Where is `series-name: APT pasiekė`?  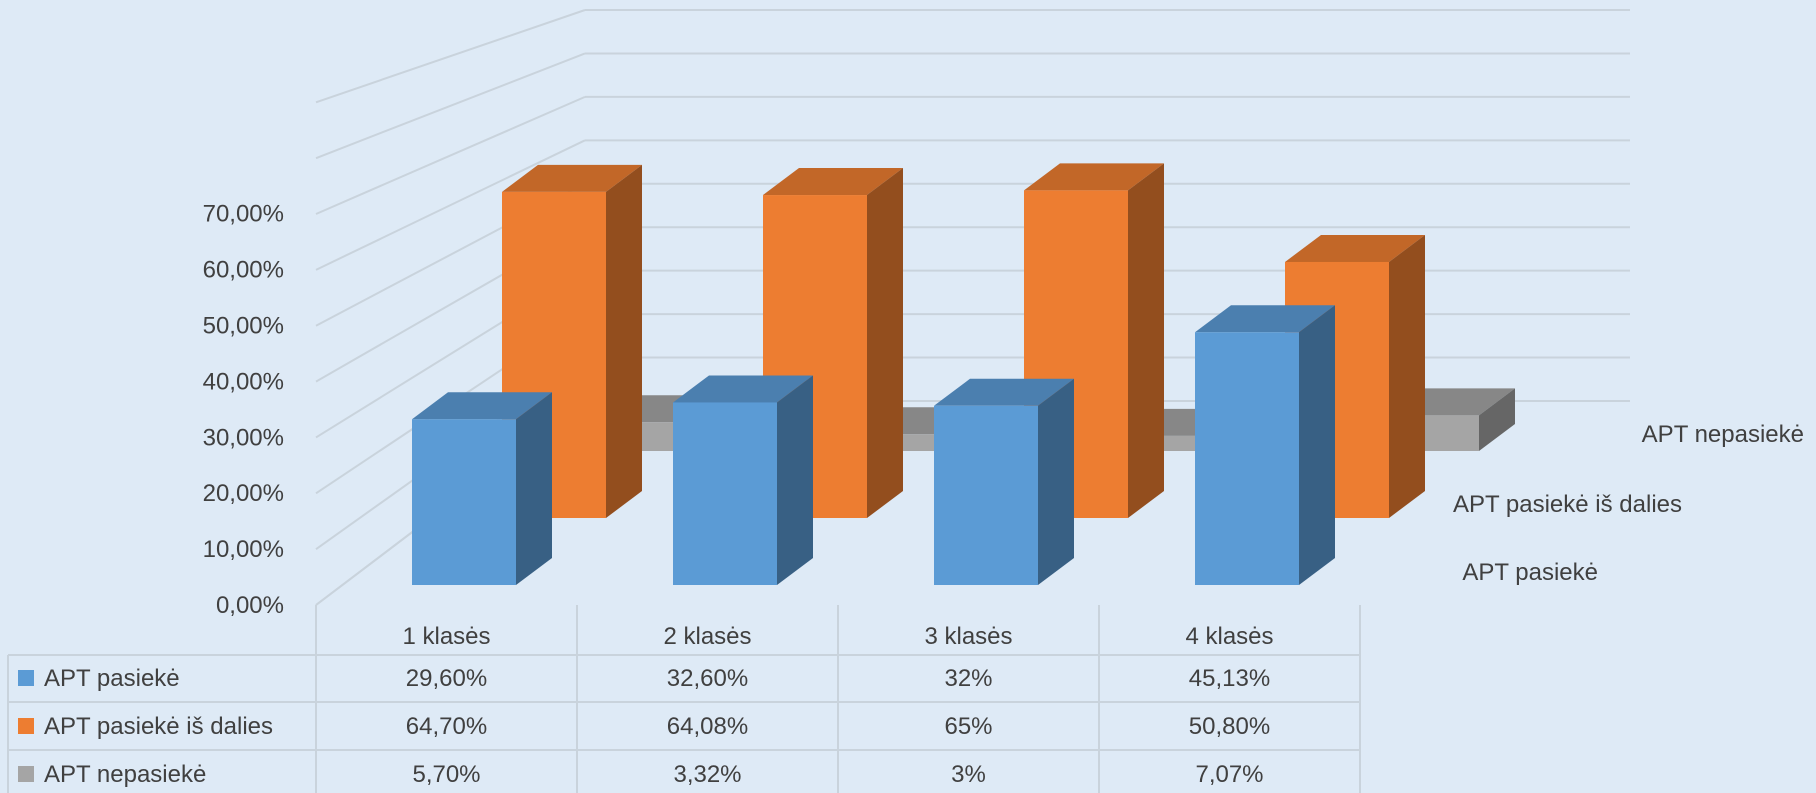 series-name: APT pasiekė is located at coordinates (112, 678).